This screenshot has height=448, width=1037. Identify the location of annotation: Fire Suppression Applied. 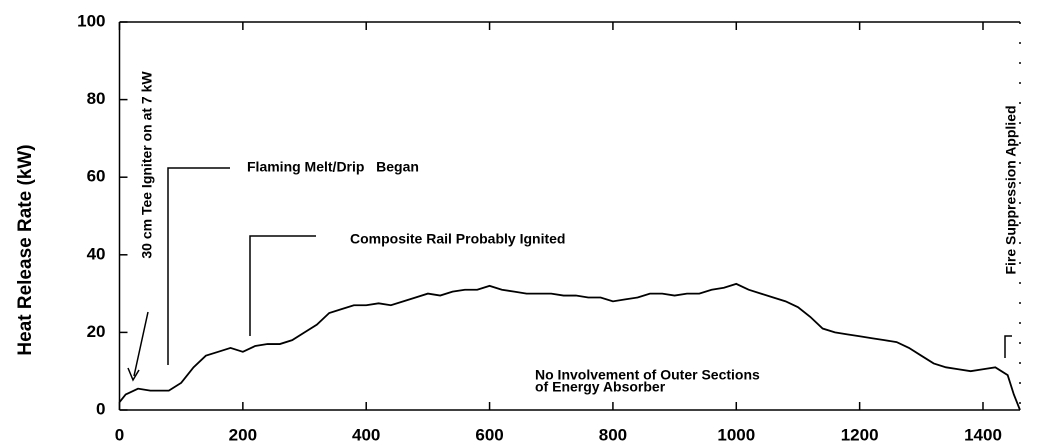
(1011, 189).